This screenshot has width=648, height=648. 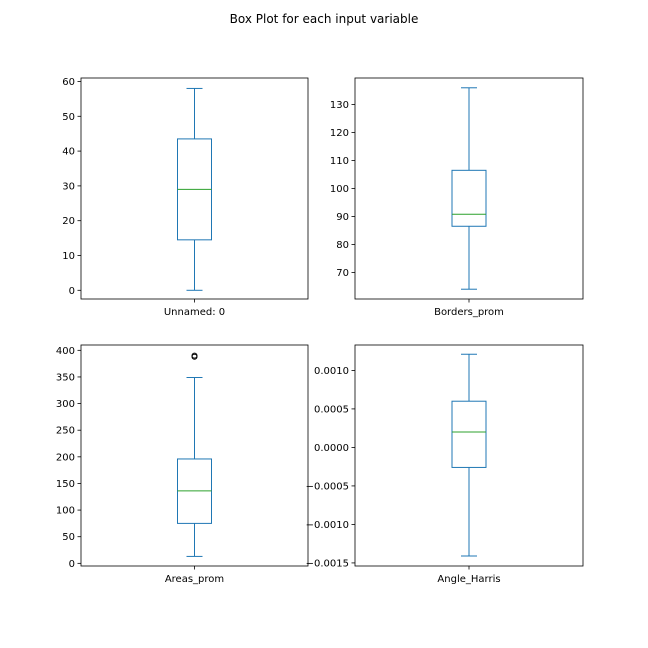 What do you see at coordinates (68, 186) in the screenshot?
I see `y-tick-label: 30` at bounding box center [68, 186].